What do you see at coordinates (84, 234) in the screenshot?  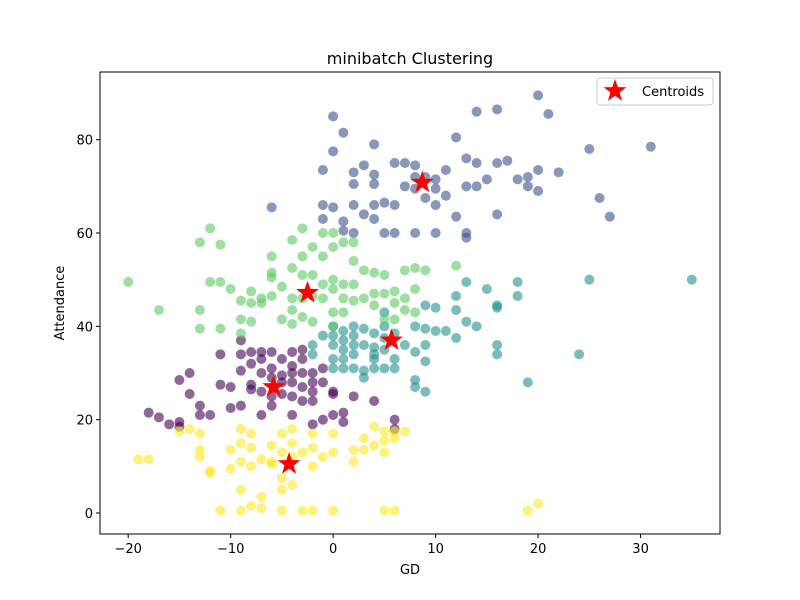 I see `y-tick-label: 60` at bounding box center [84, 234].